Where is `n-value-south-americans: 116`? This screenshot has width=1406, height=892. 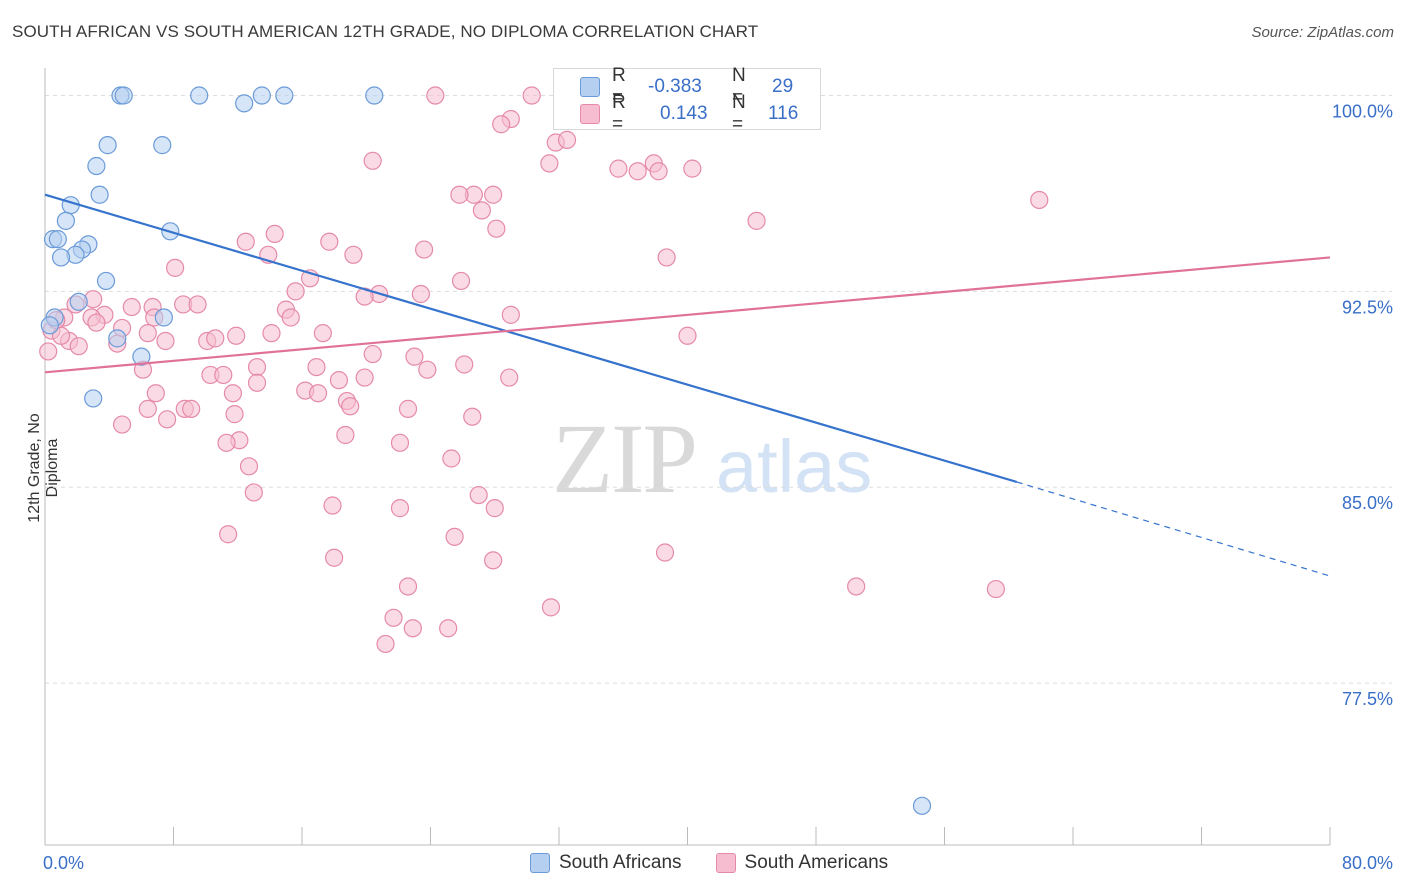
n-value-south-americans: 116 is located at coordinates (783, 113).